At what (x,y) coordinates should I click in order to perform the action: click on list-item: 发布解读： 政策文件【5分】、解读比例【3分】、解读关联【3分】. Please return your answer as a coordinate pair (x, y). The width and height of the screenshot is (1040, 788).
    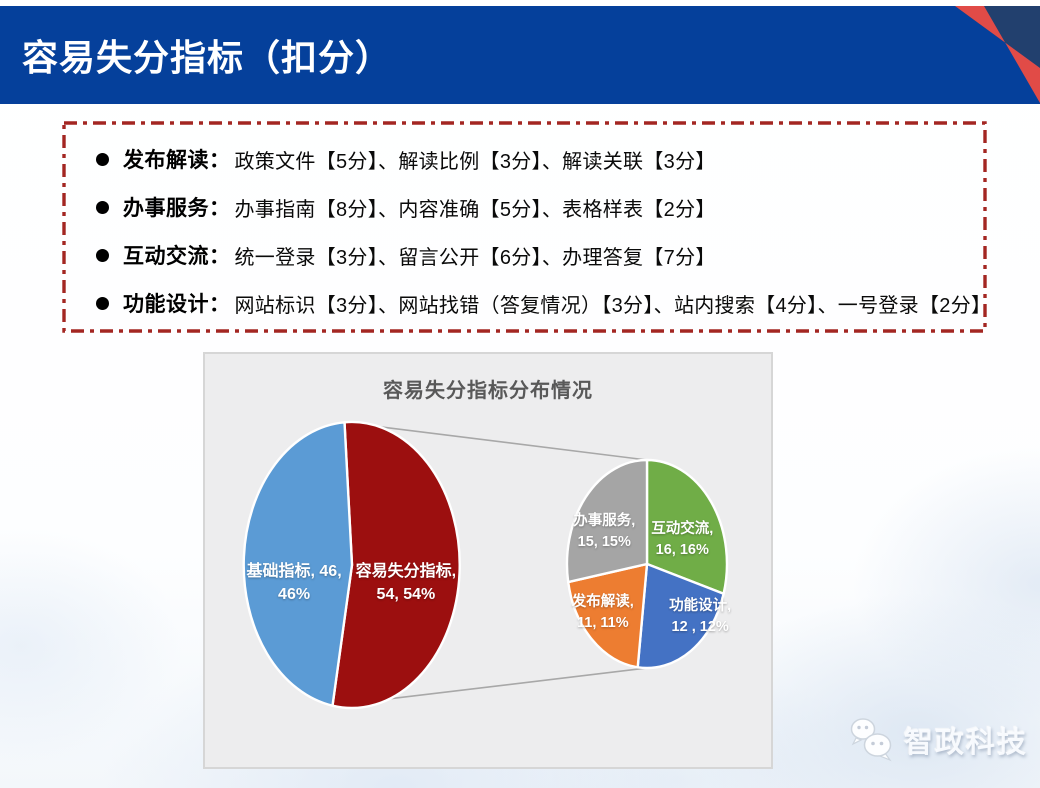
    Looking at the image, I should click on (524, 159).